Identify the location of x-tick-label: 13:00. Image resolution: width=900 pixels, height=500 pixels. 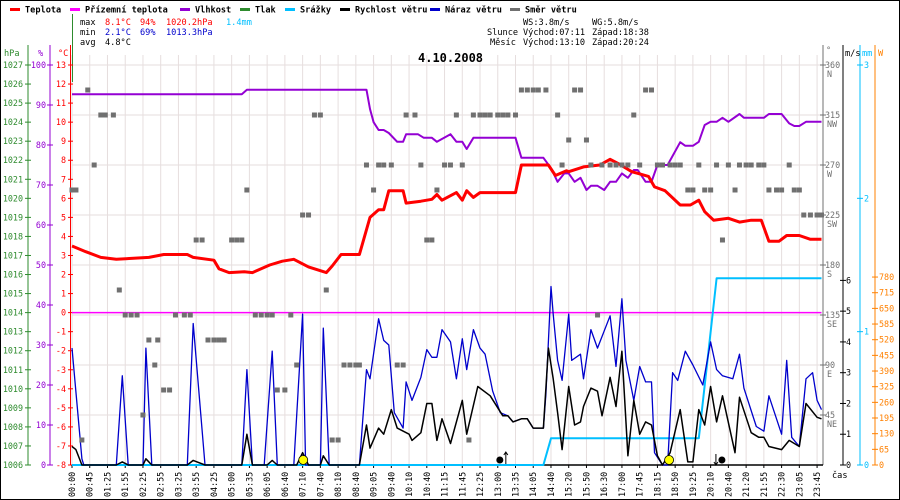
(498, 484).